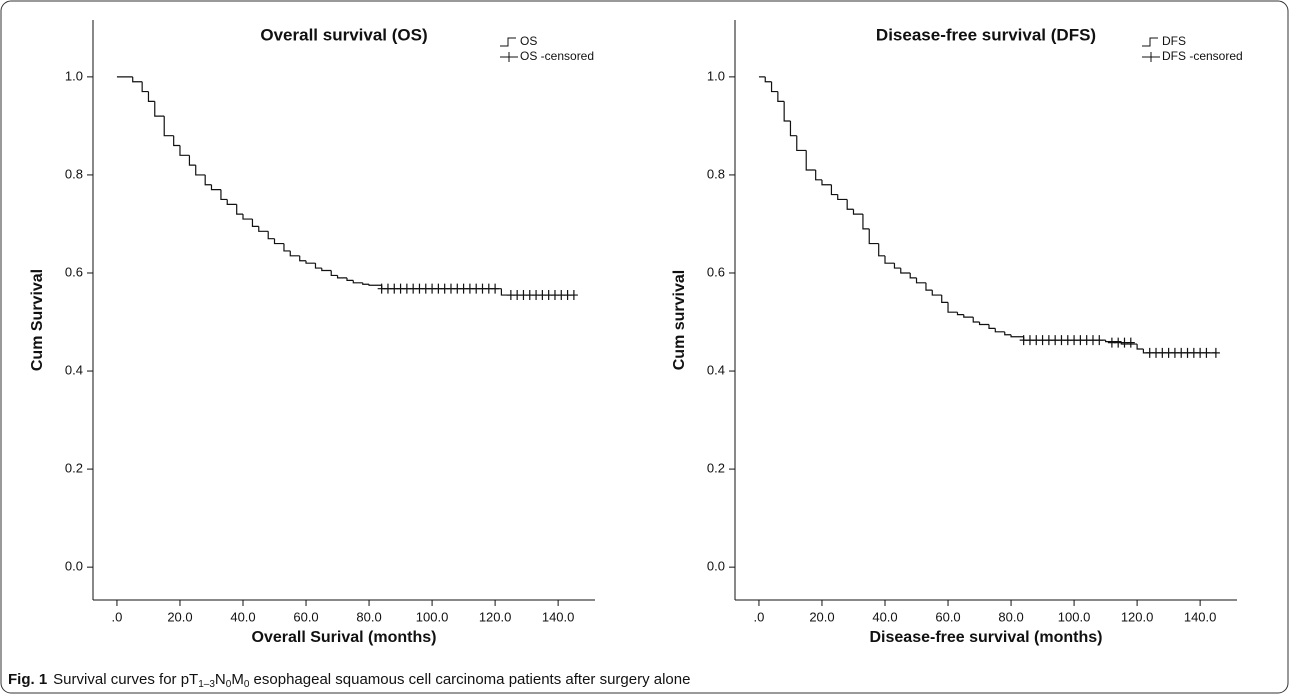 The width and height of the screenshot is (1290, 695). Describe the element at coordinates (344, 637) in the screenshot. I see `x-axis-label: Overall Surival (months)` at that location.